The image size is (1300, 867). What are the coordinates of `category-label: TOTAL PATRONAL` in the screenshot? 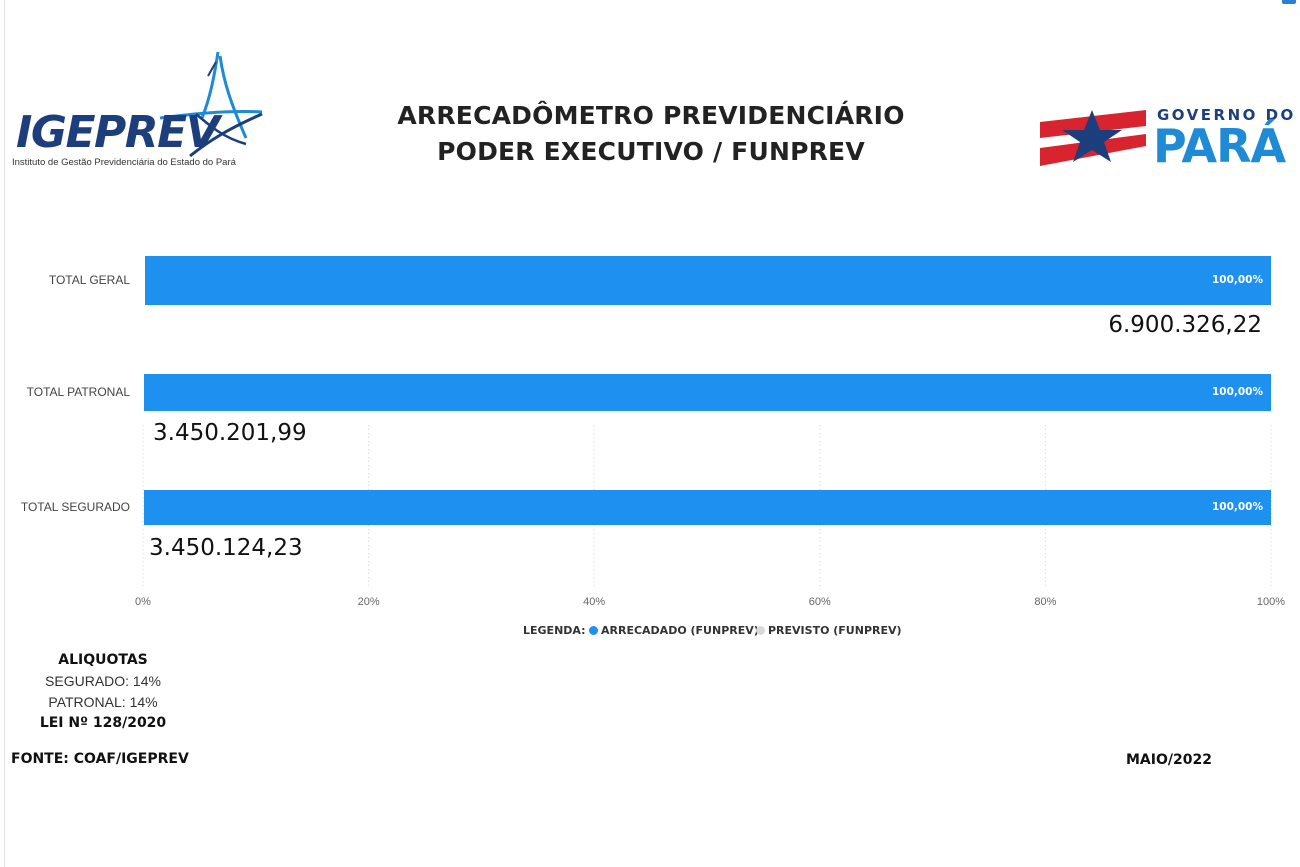 It's located at (78, 391).